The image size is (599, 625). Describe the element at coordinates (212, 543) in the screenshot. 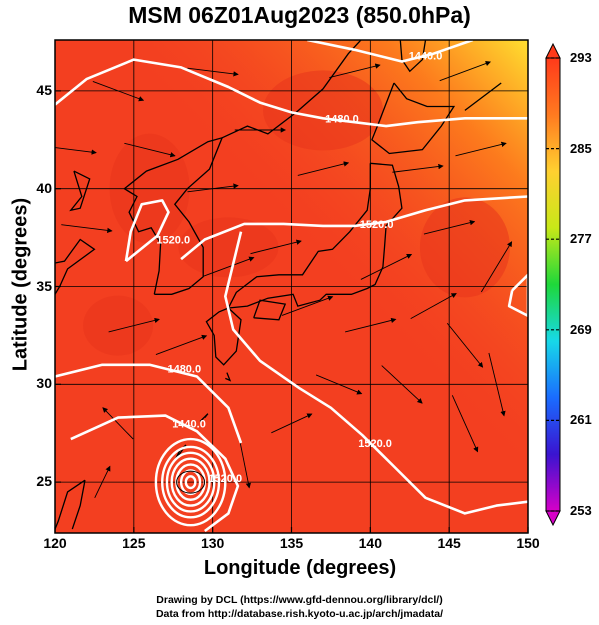

I see `x-tick-label-130: 130` at that location.